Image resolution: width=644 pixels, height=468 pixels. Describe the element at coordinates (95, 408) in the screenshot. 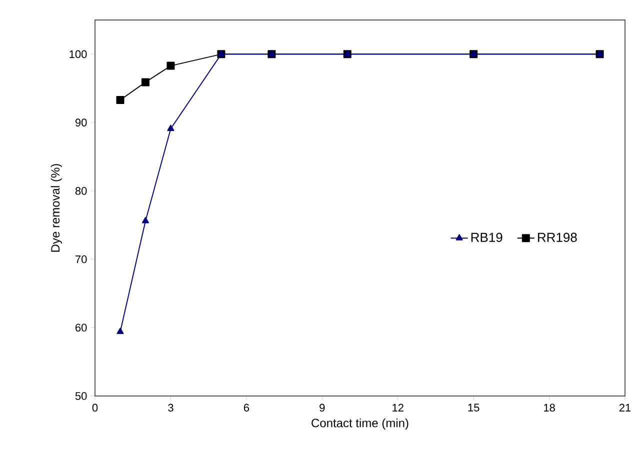

I see `x-tick-label: 0` at that location.